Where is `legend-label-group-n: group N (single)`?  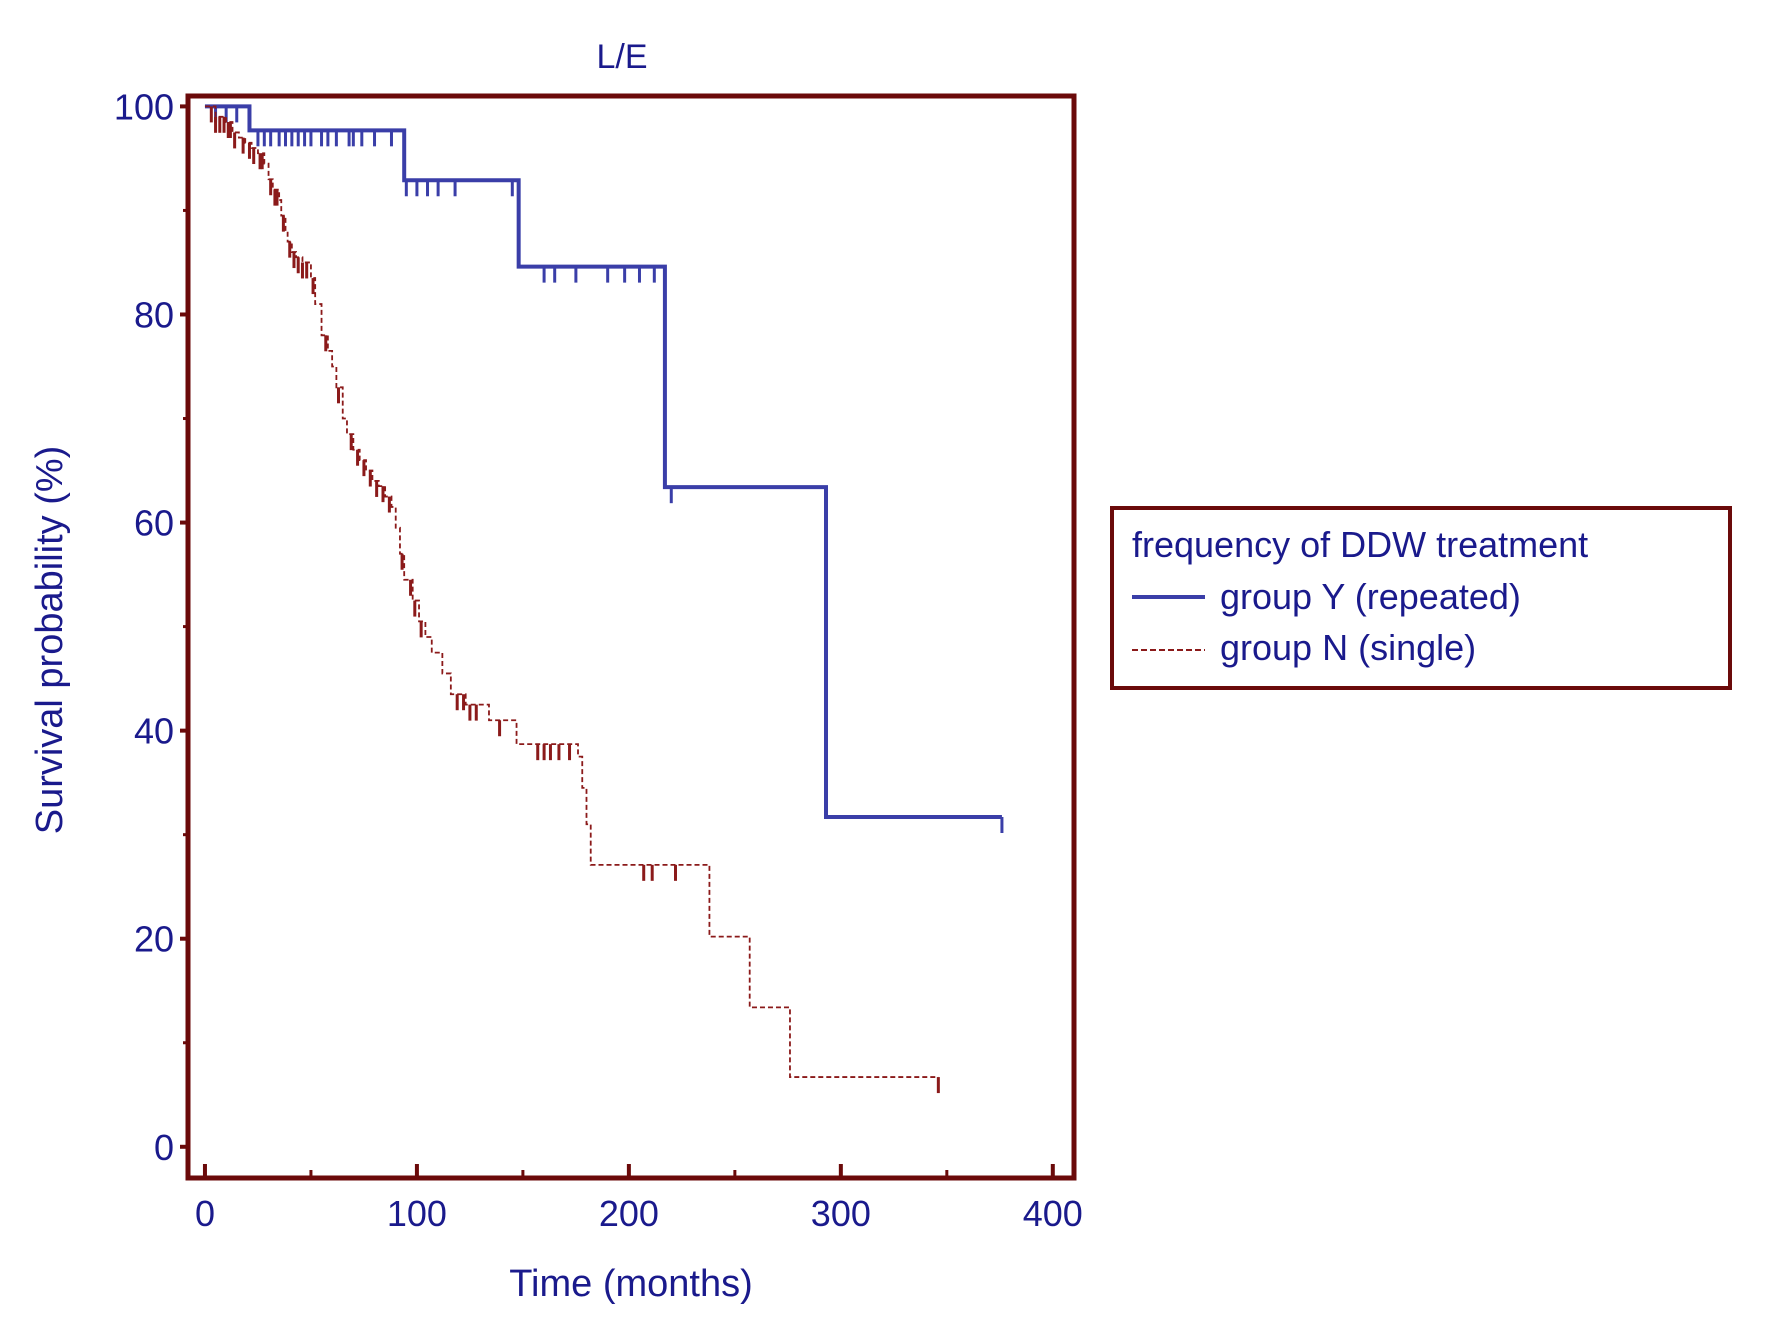 legend-label-group-n: group N (single) is located at coordinates (1348, 647).